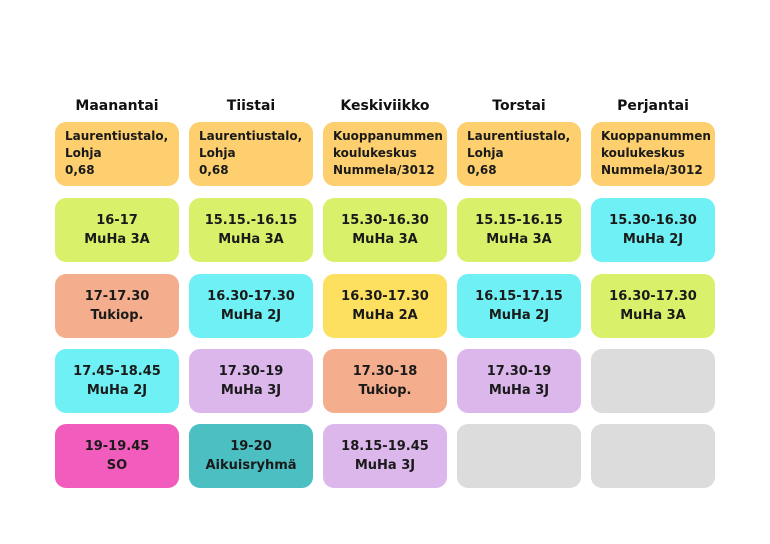  Describe the element at coordinates (251, 306) in the screenshot. I see `schedule-slot: 16.30-17.30 MuHa 2J` at that location.